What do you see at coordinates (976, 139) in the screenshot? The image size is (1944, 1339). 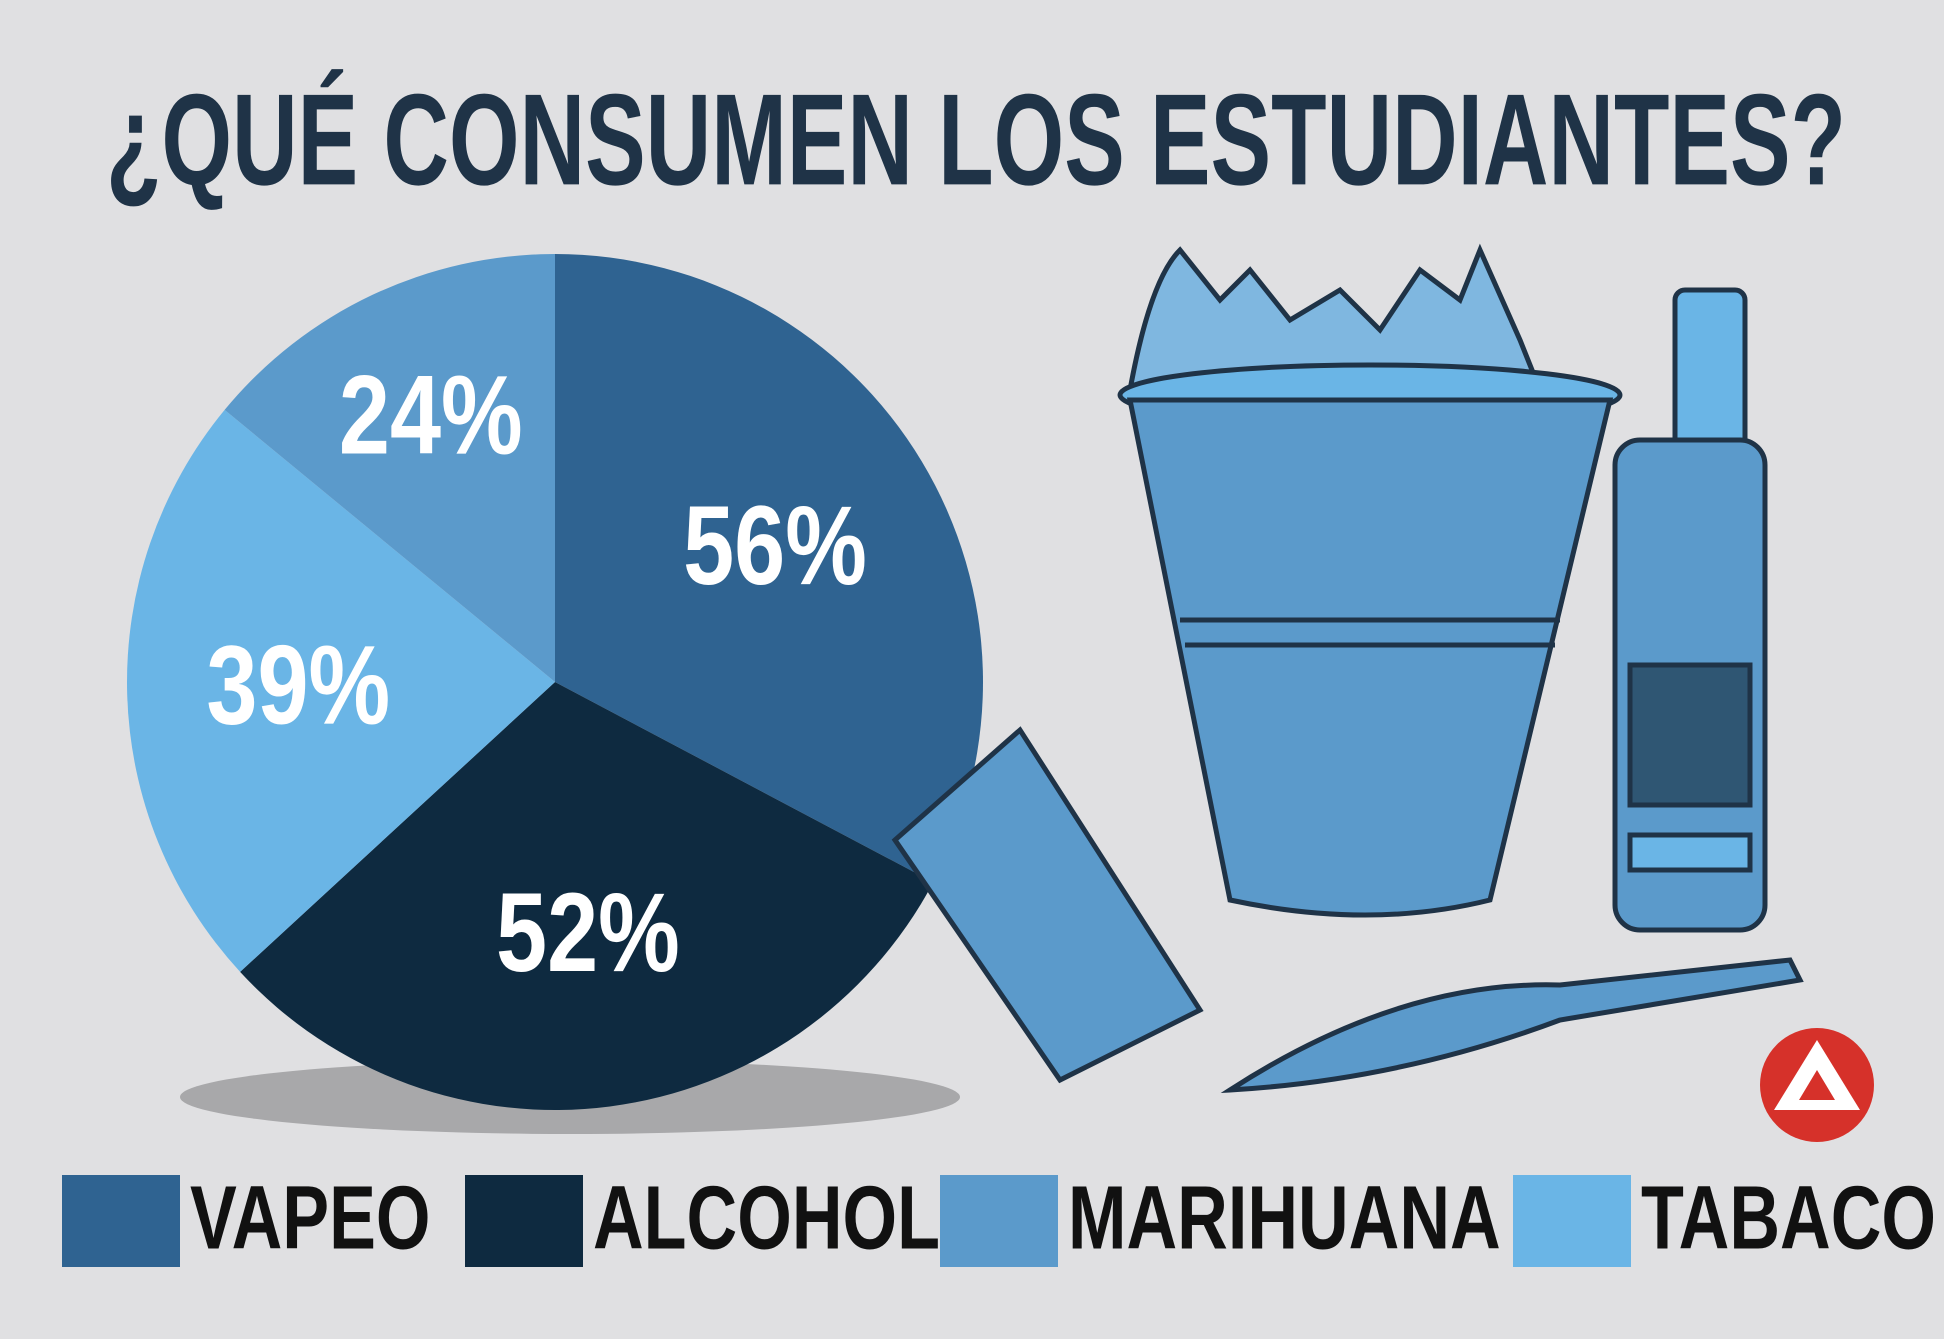 I see `chart-title: ¿QUÉ CONSUMEN LOS ESTUDIANTES?` at bounding box center [976, 139].